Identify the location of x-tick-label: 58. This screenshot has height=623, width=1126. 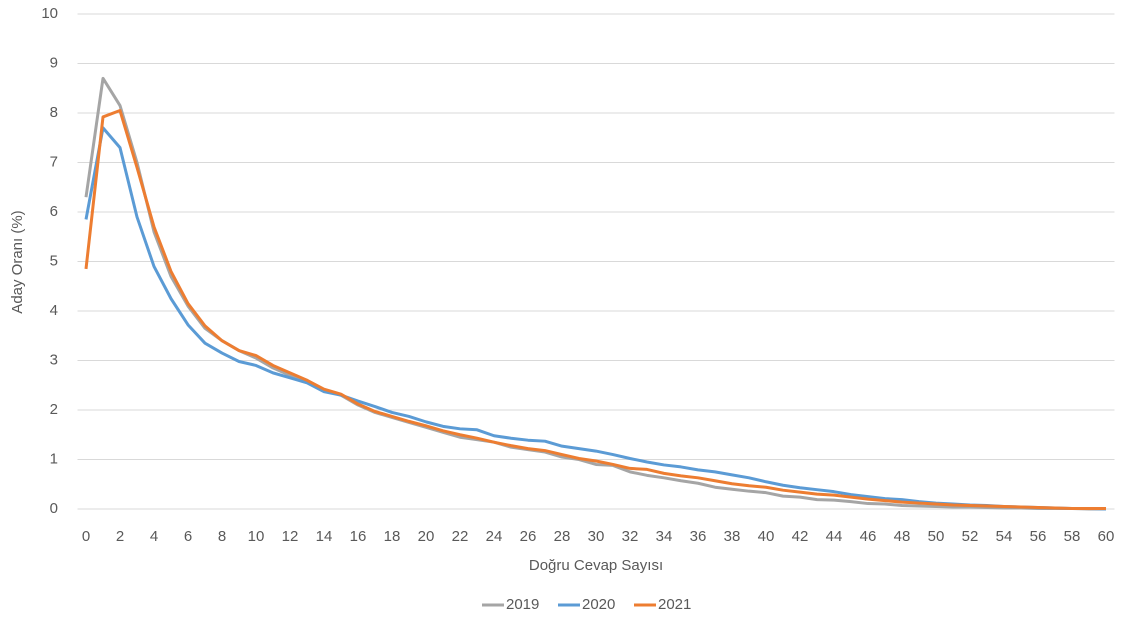
(1072, 536).